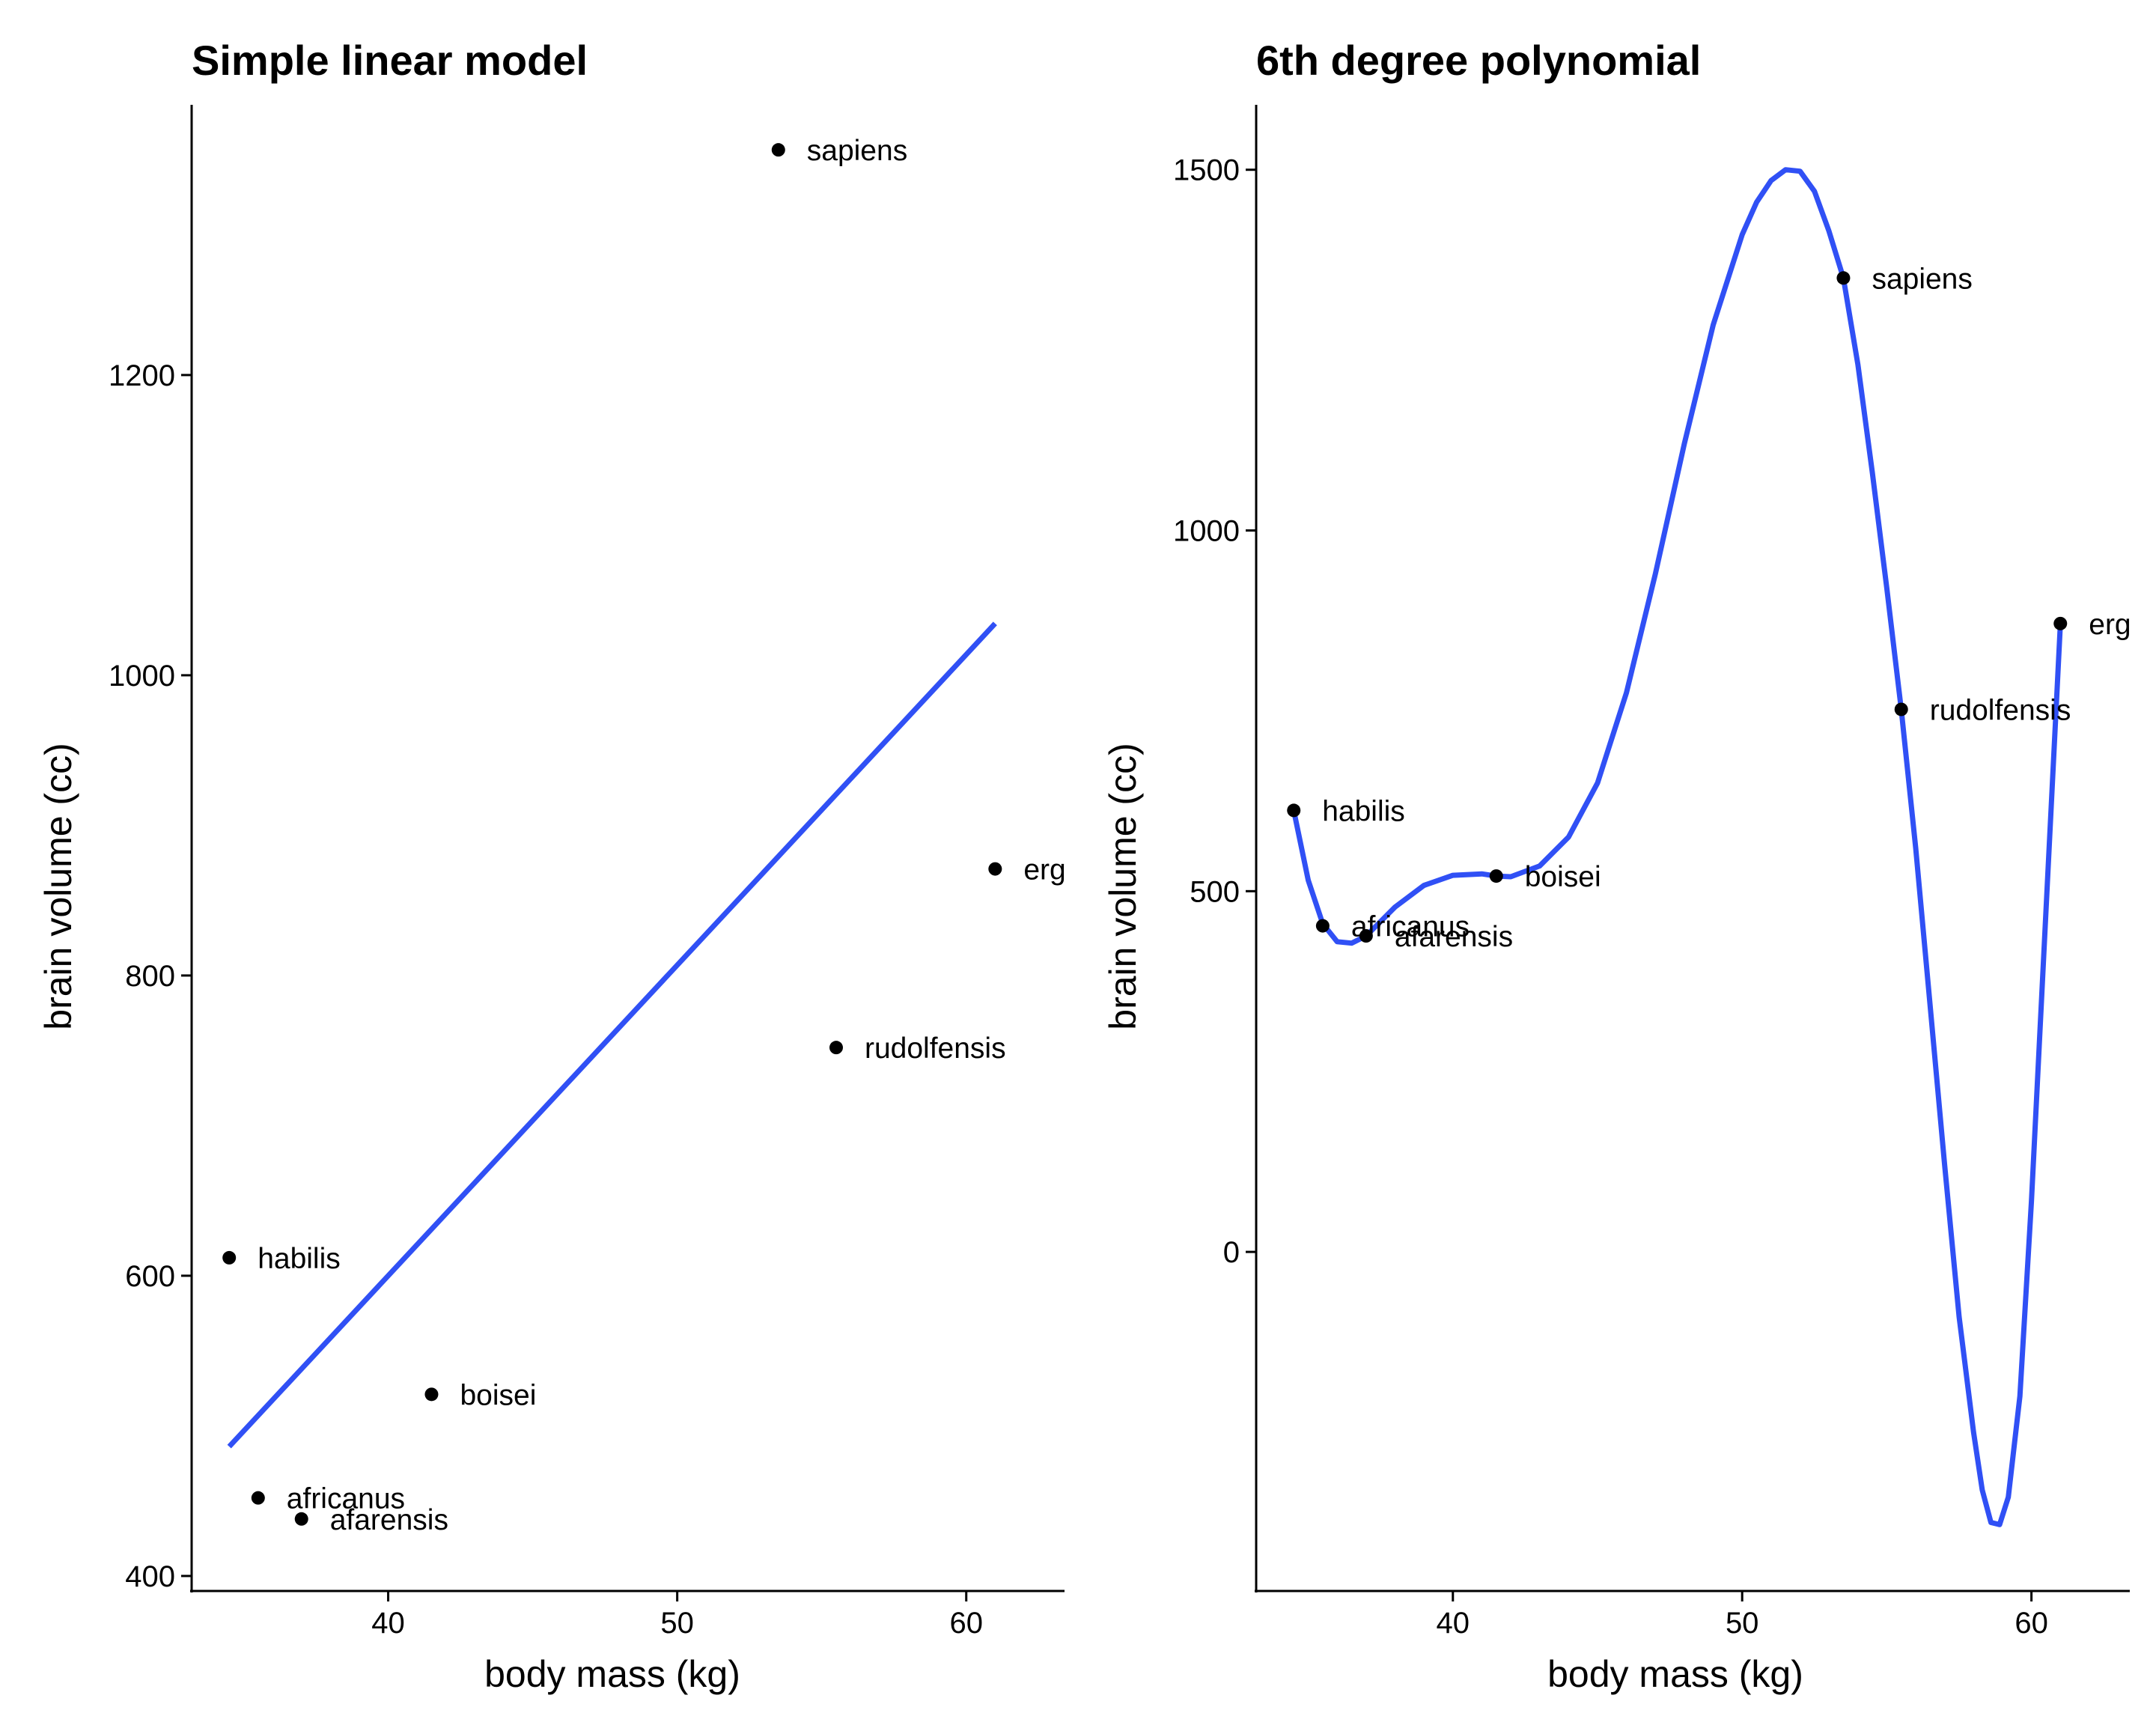 Image resolution: width=2156 pixels, height=1725 pixels. What do you see at coordinates (1478, 60) in the screenshot?
I see `chart-title: 6th degree polynomial` at bounding box center [1478, 60].